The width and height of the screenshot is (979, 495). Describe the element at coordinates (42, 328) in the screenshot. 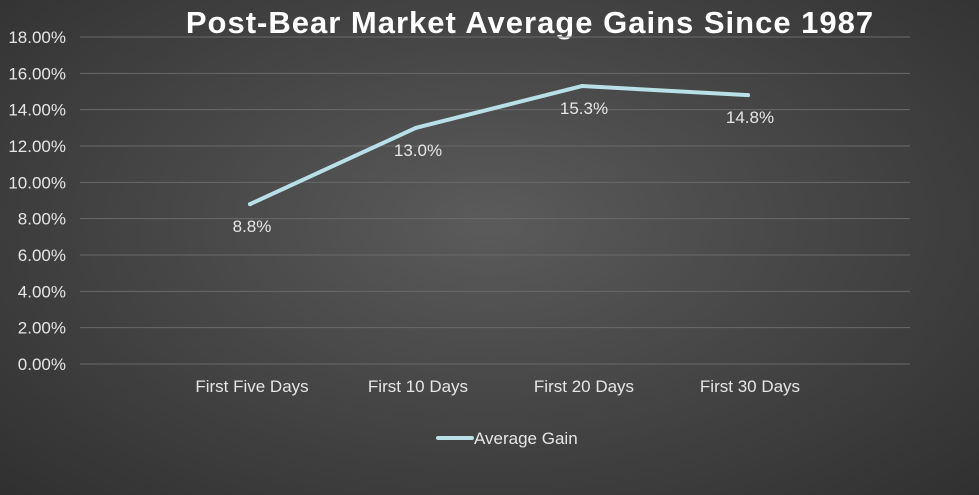

I see `y-tick-label: 2.00%` at that location.